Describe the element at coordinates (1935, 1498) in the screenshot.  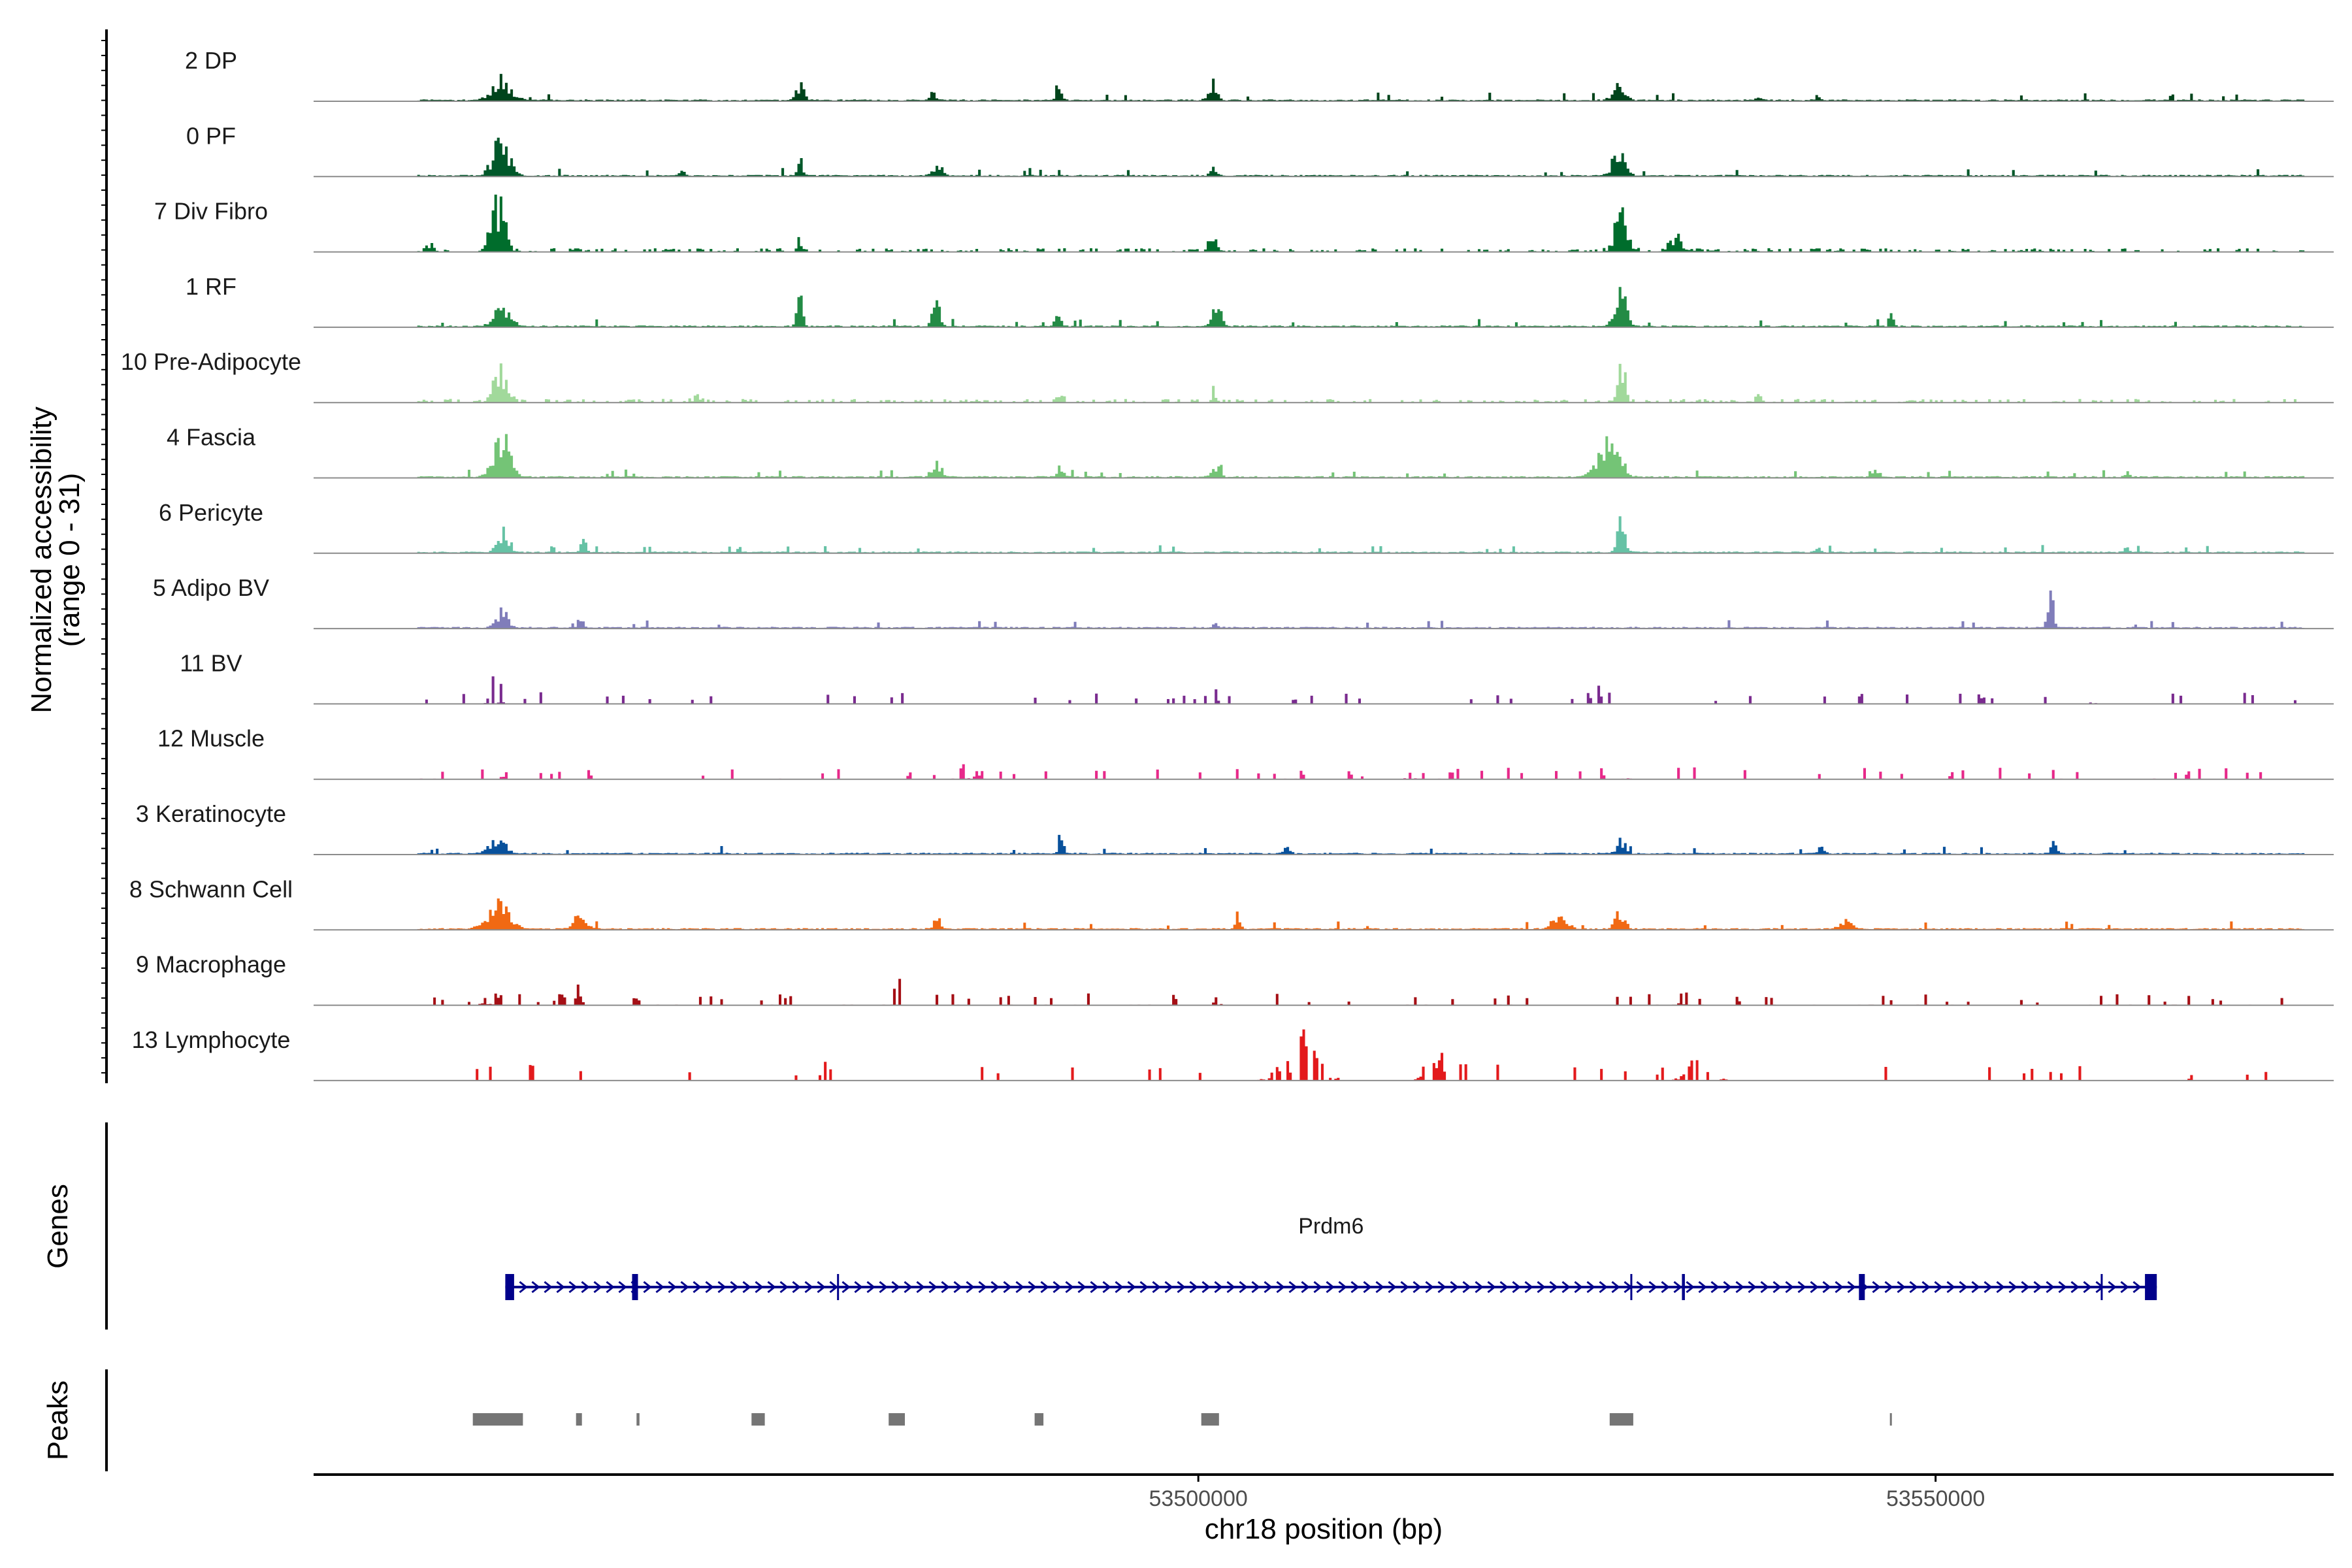
I see `x-tick-label: 53550000` at that location.